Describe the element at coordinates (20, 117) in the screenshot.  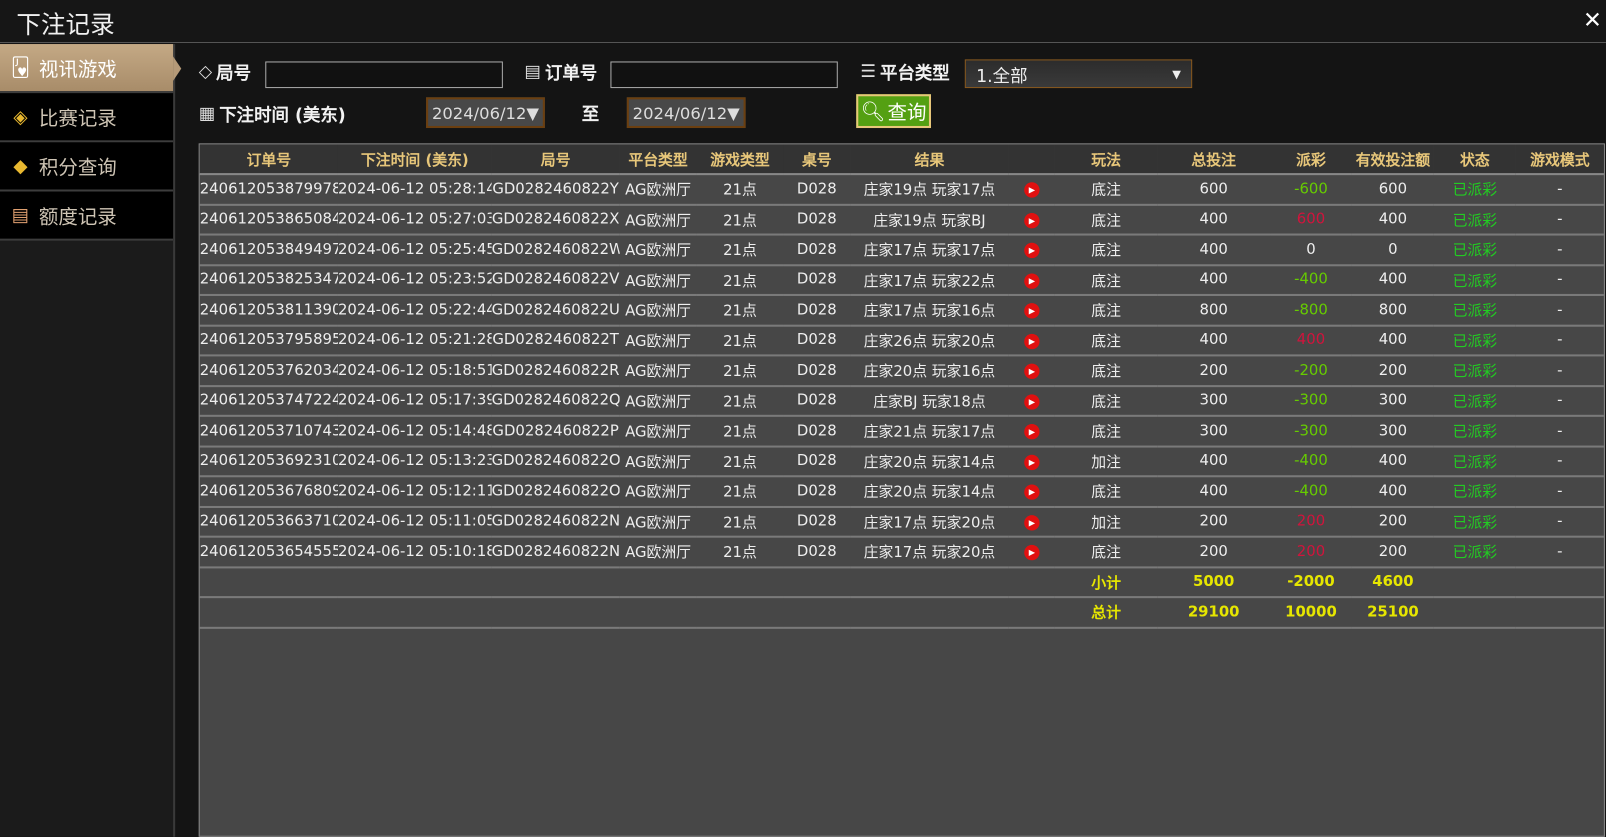
I see `ticket-icon: ◈` at that location.